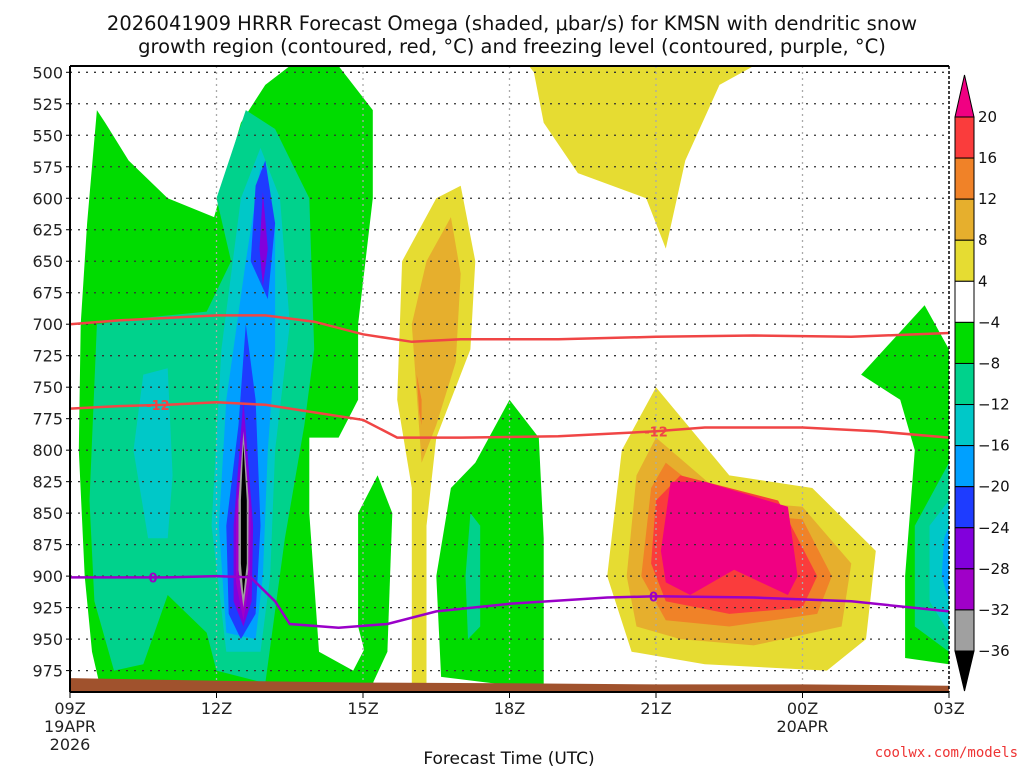 The height and width of the screenshot is (768, 1024). What do you see at coordinates (47, 482) in the screenshot?
I see `y-tick-label: 825` at bounding box center [47, 482].